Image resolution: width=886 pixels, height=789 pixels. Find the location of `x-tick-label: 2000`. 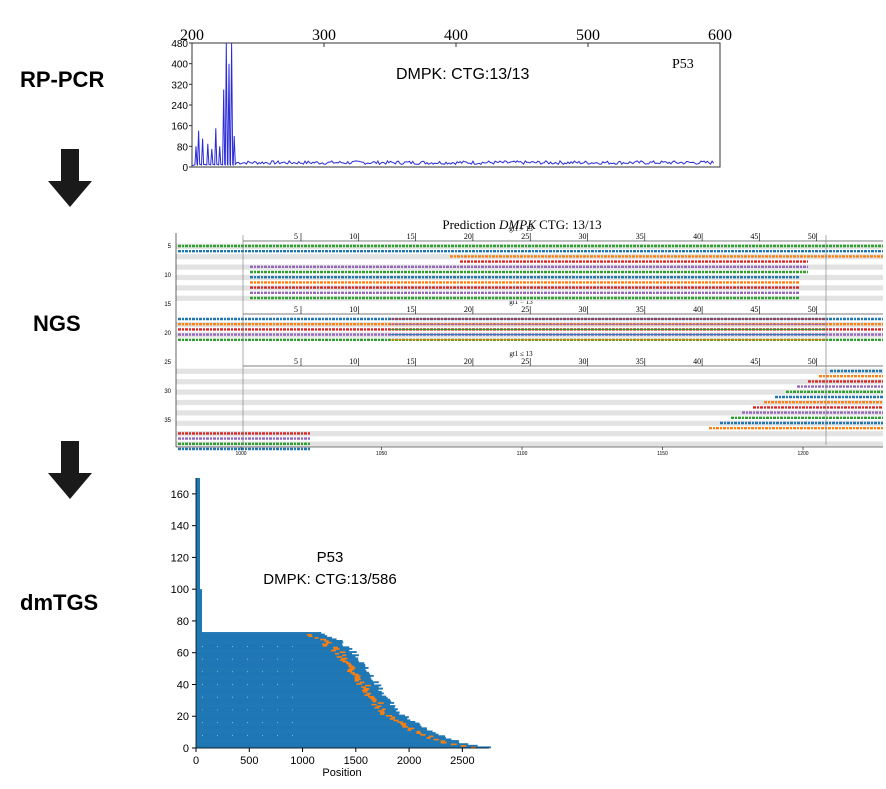

x-tick-label: 2000 is located at coordinates (409, 761).